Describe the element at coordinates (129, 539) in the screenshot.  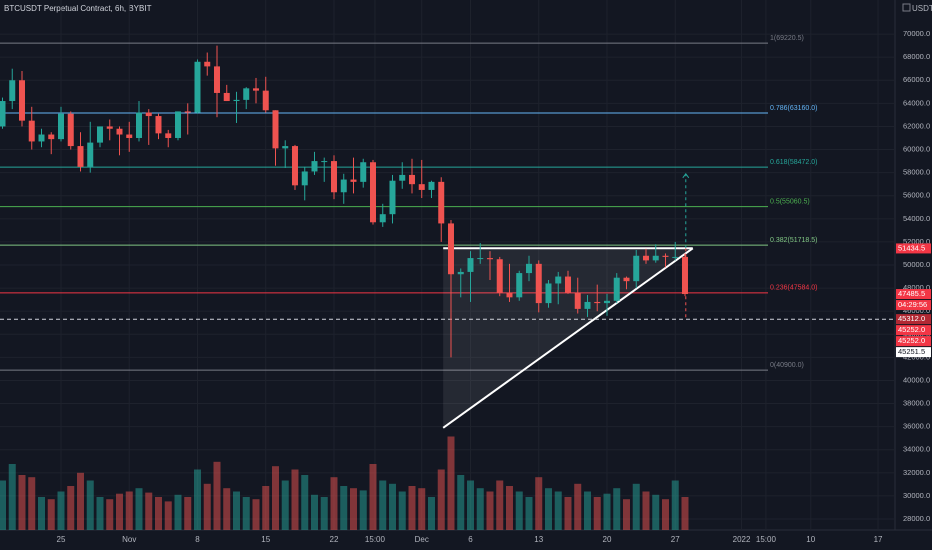
I see `x-tick-label: Nov` at that location.